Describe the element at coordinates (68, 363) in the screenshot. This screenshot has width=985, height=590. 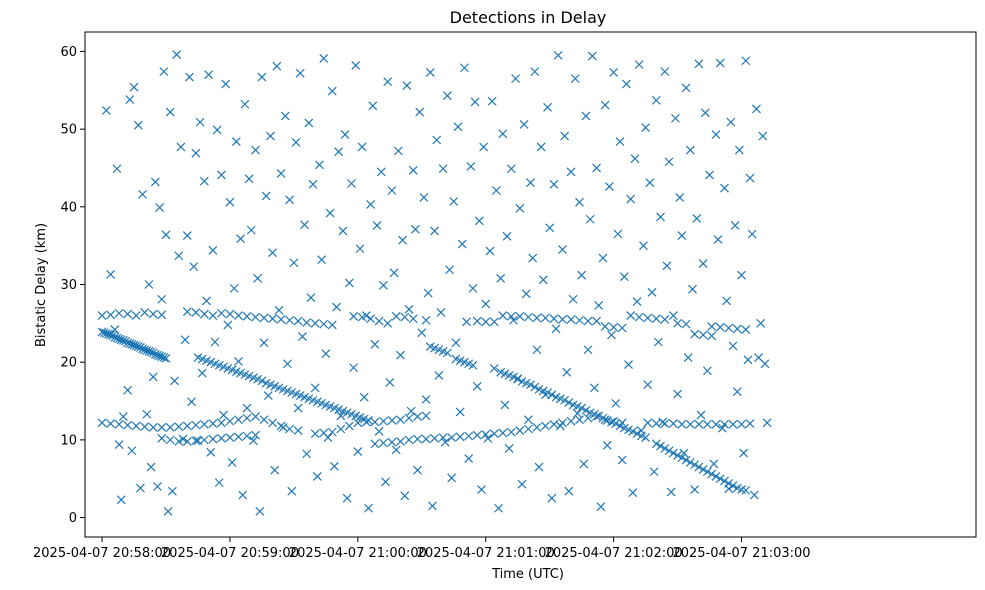
I see `y-tick-label: 20` at that location.